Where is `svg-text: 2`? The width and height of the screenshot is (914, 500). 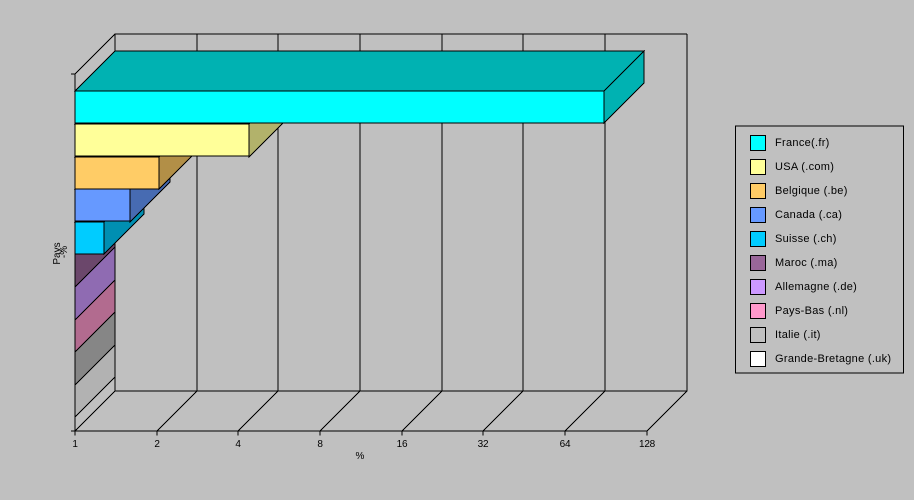 svg-text: 2 is located at coordinates (157, 444).